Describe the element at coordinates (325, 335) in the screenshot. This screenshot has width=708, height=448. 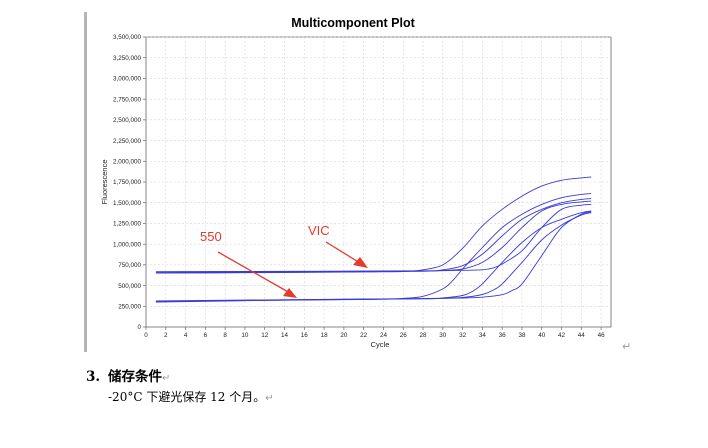
I see `x-tick-label: 18` at that location.